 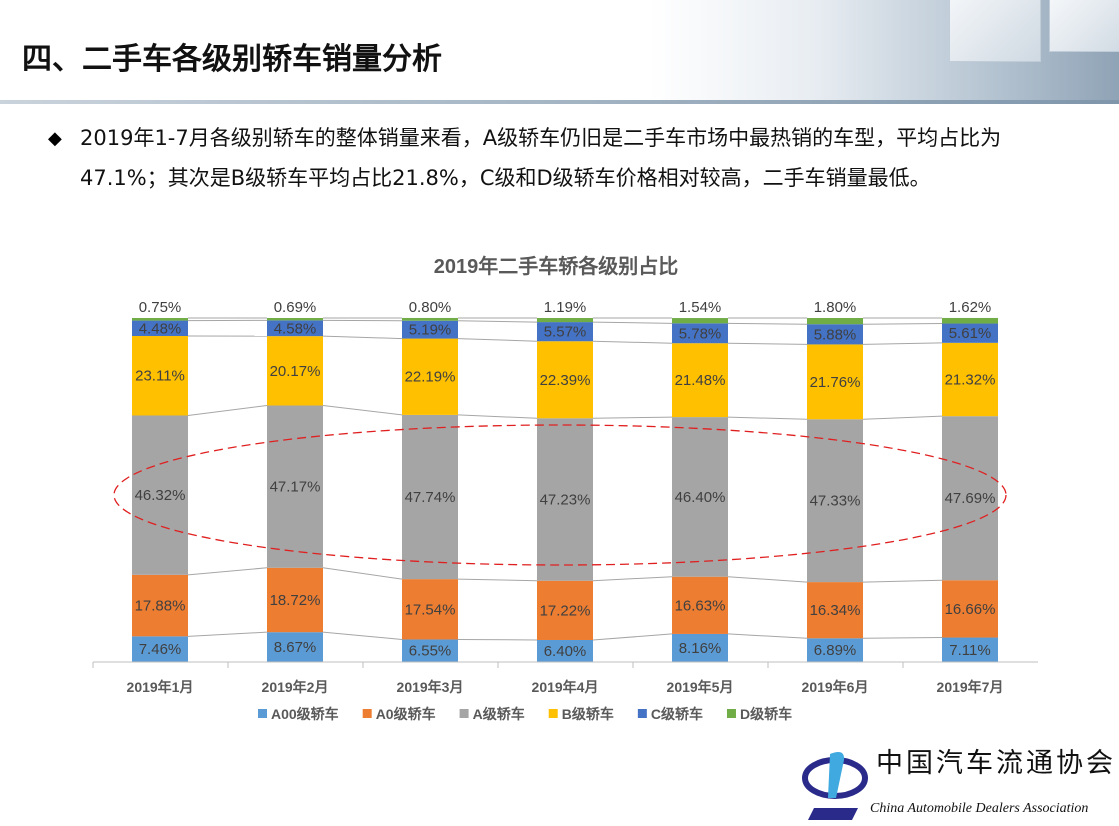 I want to click on data-label: 22.39%, so click(x=565, y=380).